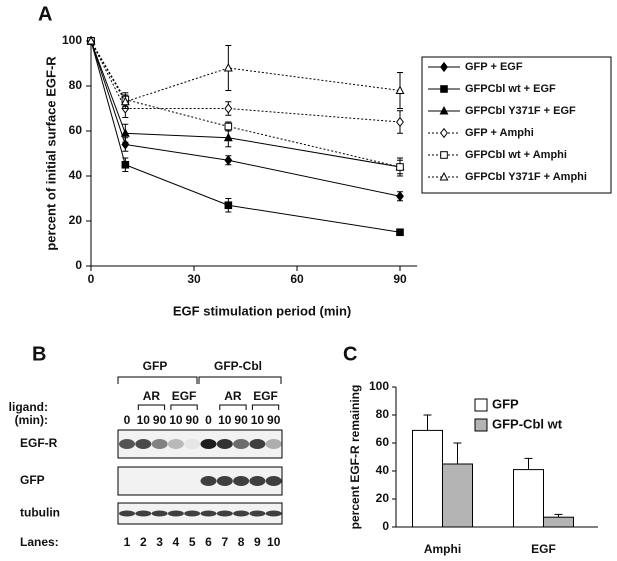  What do you see at coordinates (516, 125) in the screenshot?
I see `legend-box` at bounding box center [516, 125].